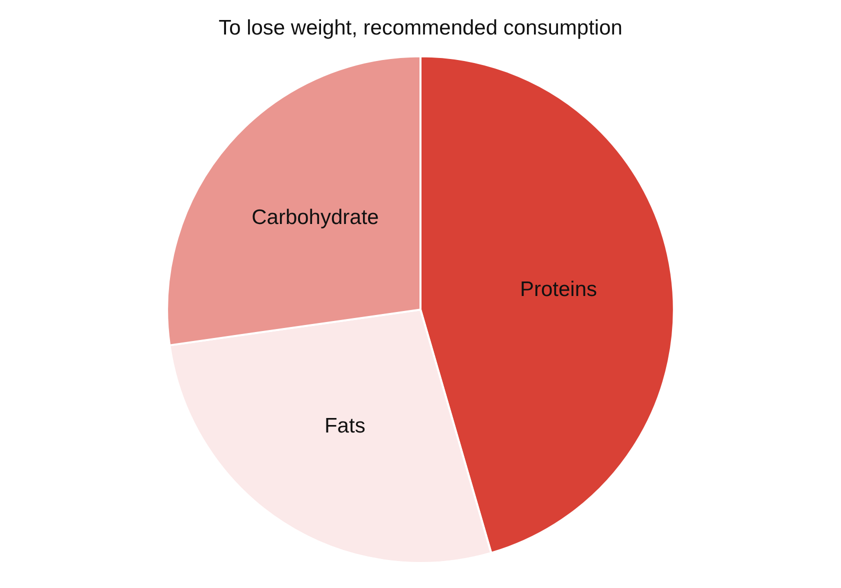  I want to click on slice-label: Carbohydrate, so click(315, 218).